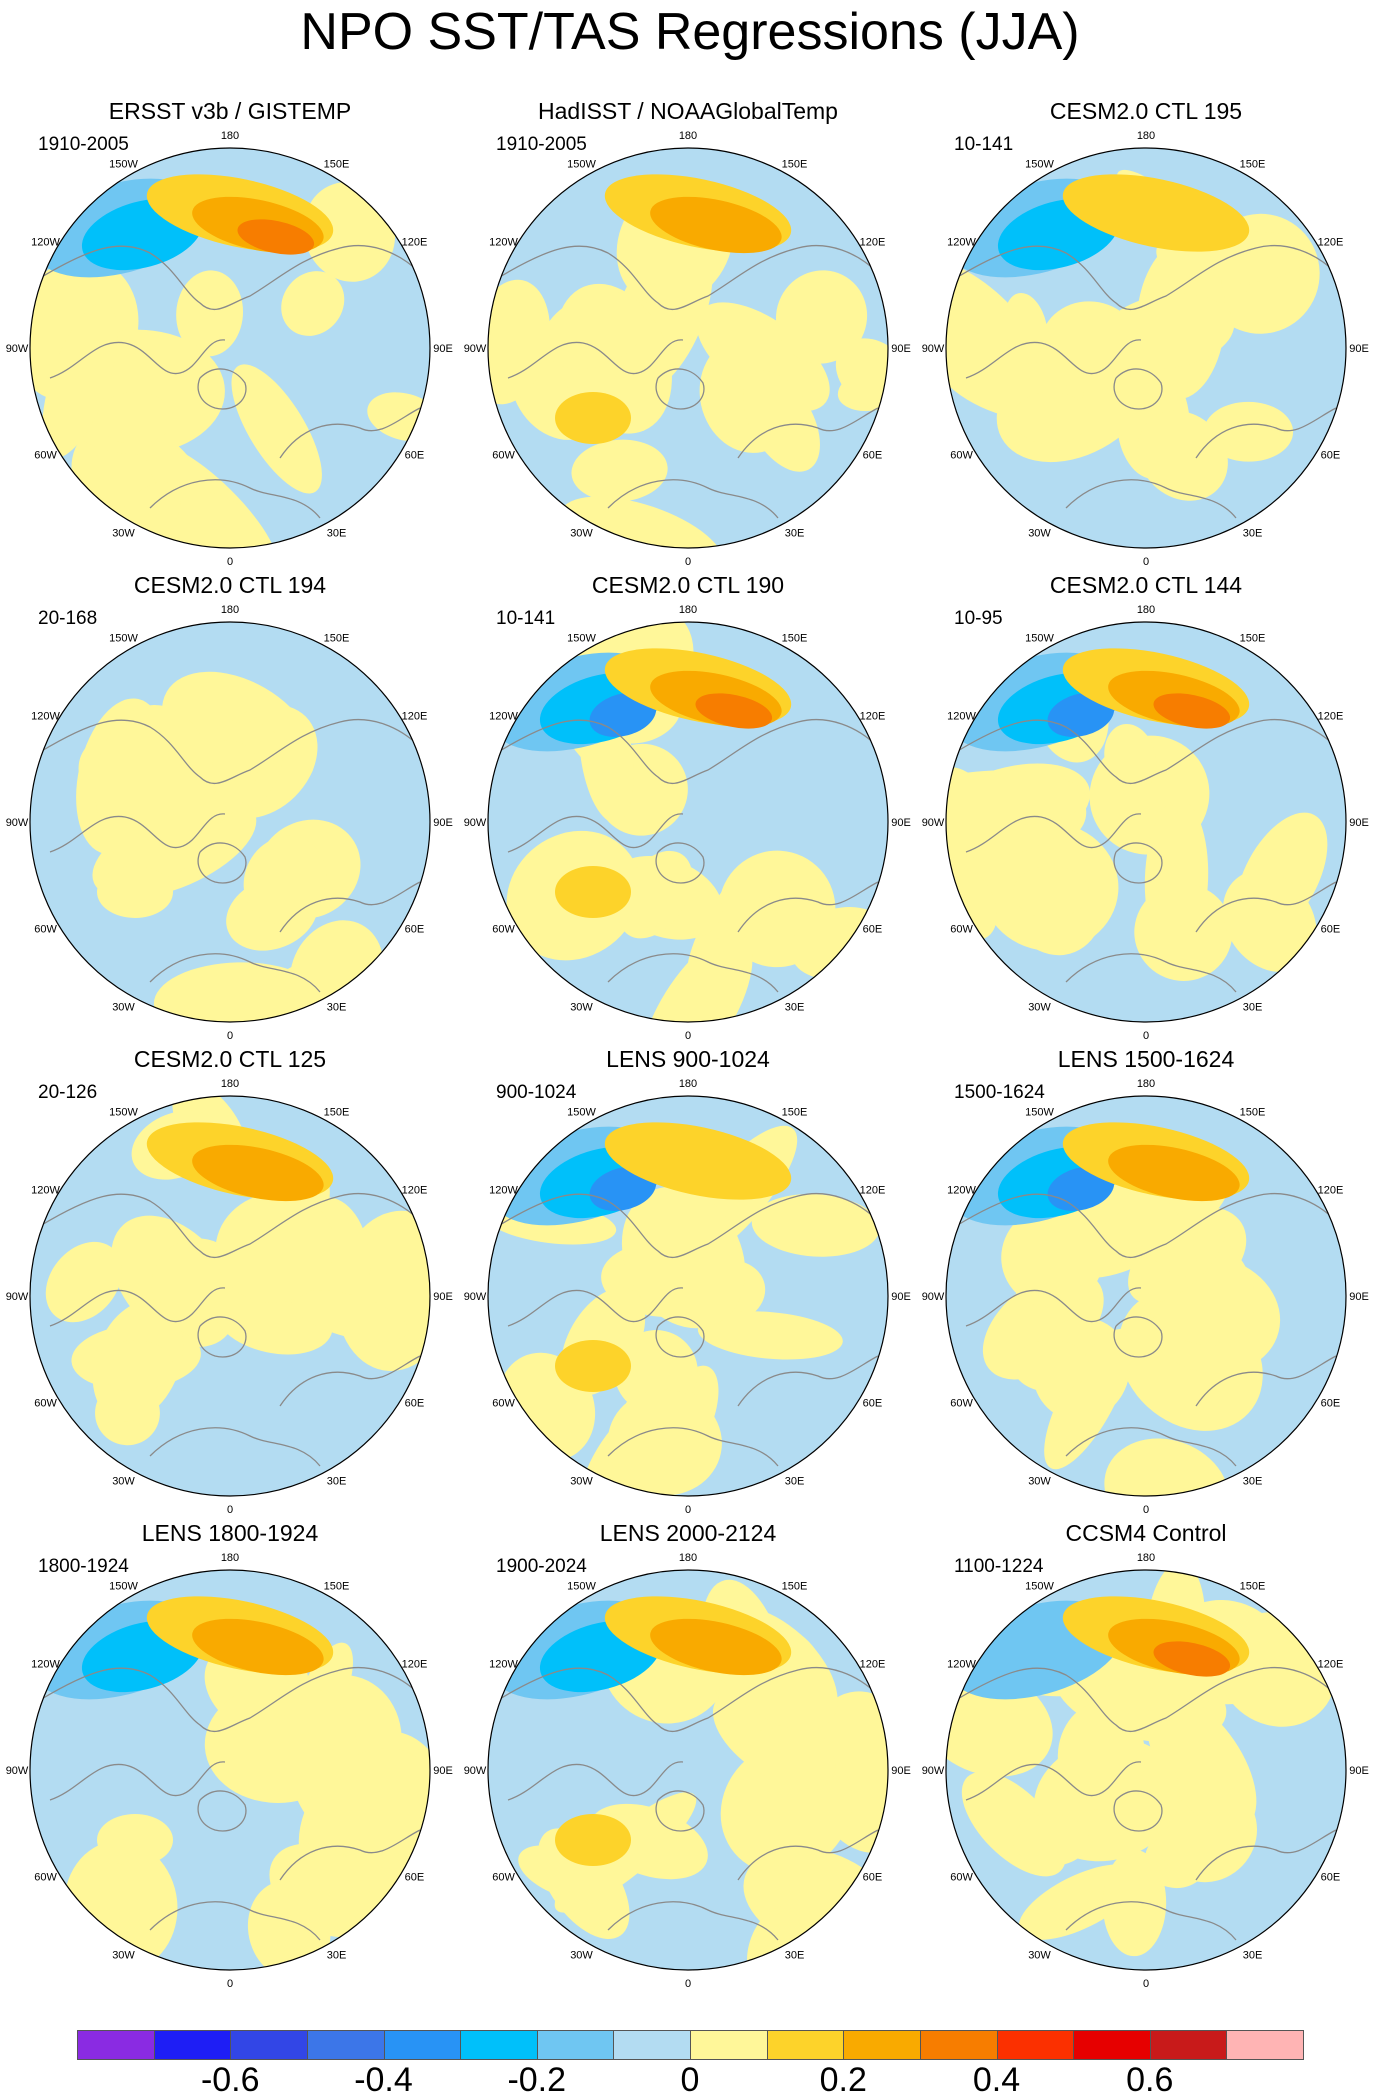  I want to click on panel-period: 900-1024, so click(536, 1092).